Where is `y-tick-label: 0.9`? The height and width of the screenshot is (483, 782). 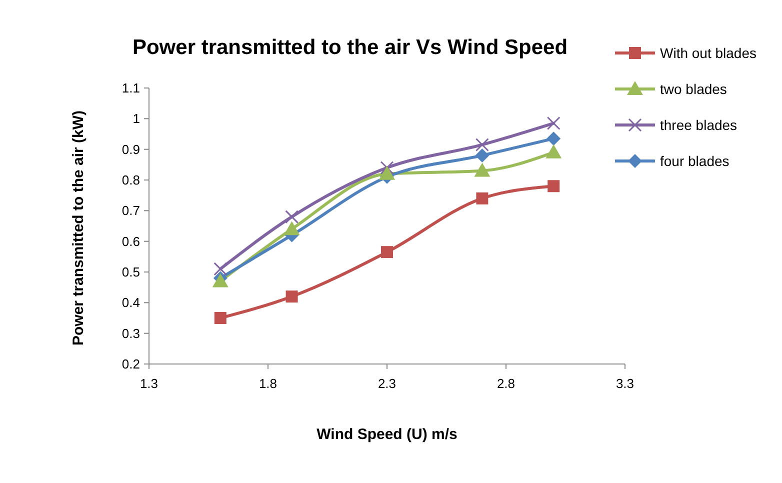 y-tick-label: 0.9 is located at coordinates (131, 149).